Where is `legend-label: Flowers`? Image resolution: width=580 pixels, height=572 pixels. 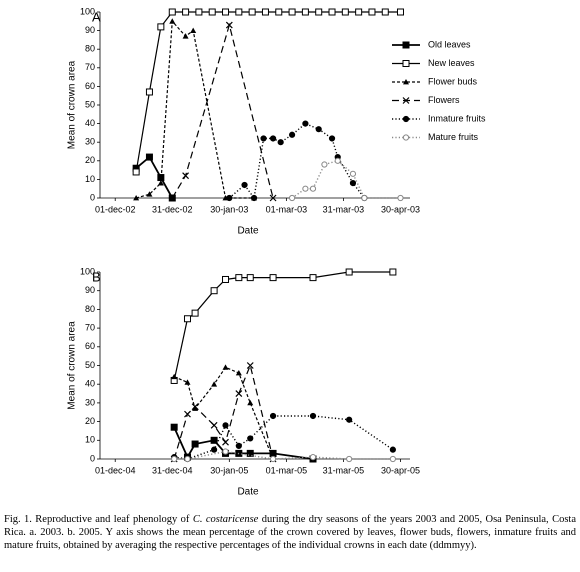
legend-label: Flowers is located at coordinates (444, 100).